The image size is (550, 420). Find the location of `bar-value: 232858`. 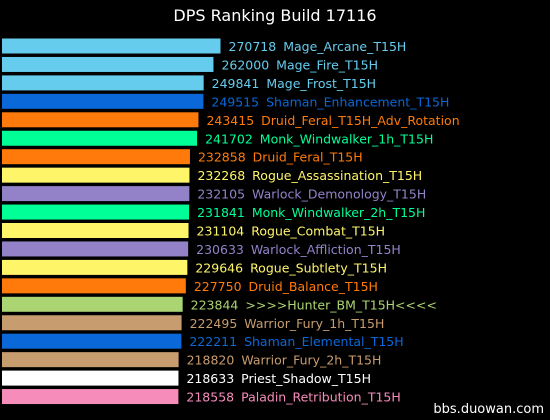

bar-value: 232858 is located at coordinates (222, 157).